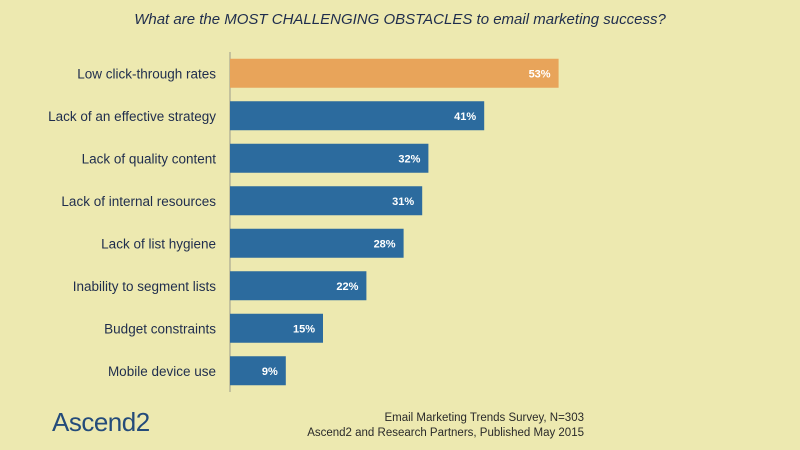 This screenshot has width=800, height=450. What do you see at coordinates (409, 159) in the screenshot?
I see `data-label: 32%` at bounding box center [409, 159].